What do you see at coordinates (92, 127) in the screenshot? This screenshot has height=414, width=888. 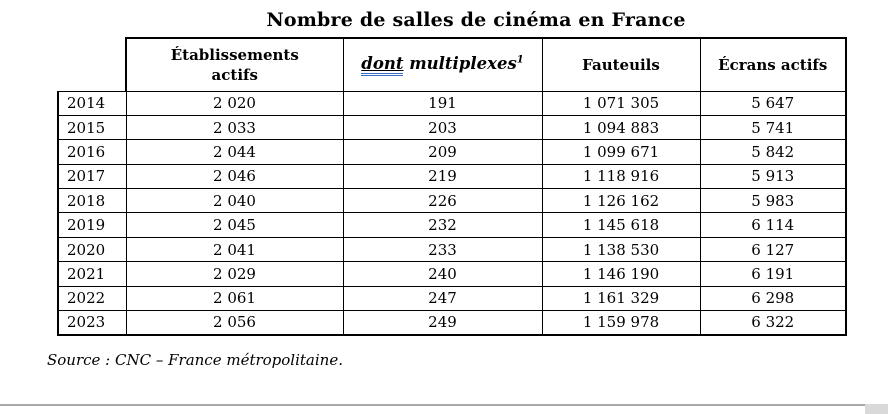 I see `year-cell: 2015` at bounding box center [92, 127].